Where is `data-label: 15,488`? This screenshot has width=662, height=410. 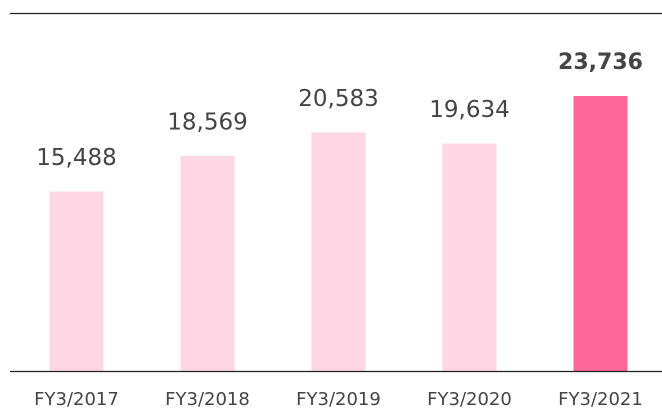 data-label: 15,488 is located at coordinates (76, 158).